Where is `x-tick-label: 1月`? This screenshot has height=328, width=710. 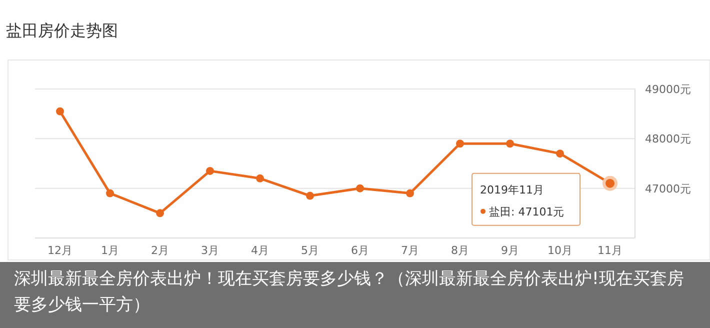
x-tick-label: 1月 is located at coordinates (110, 250).